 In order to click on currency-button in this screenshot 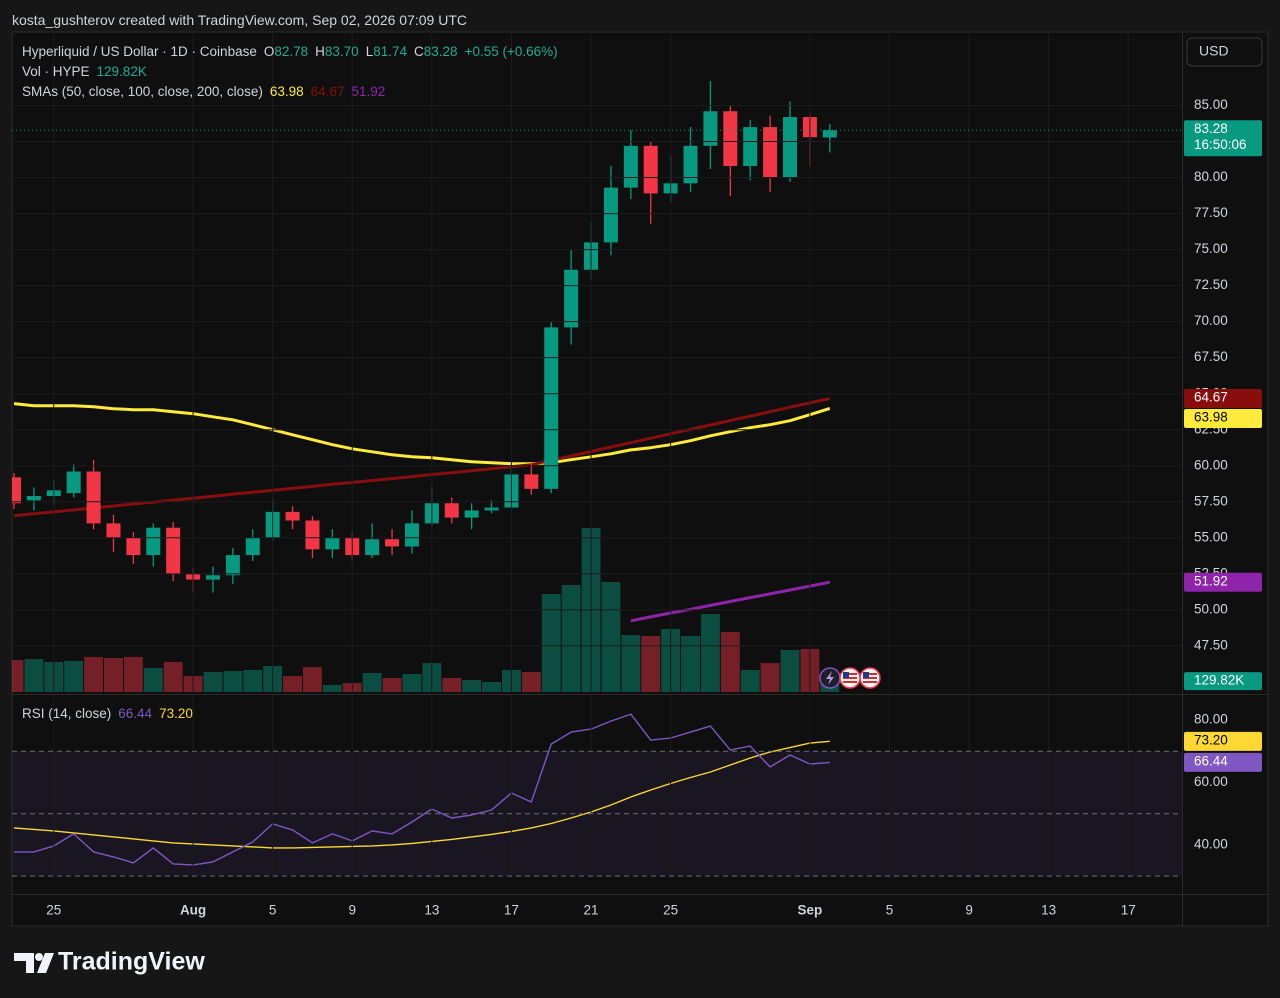, I will do `click(1224, 52)`.